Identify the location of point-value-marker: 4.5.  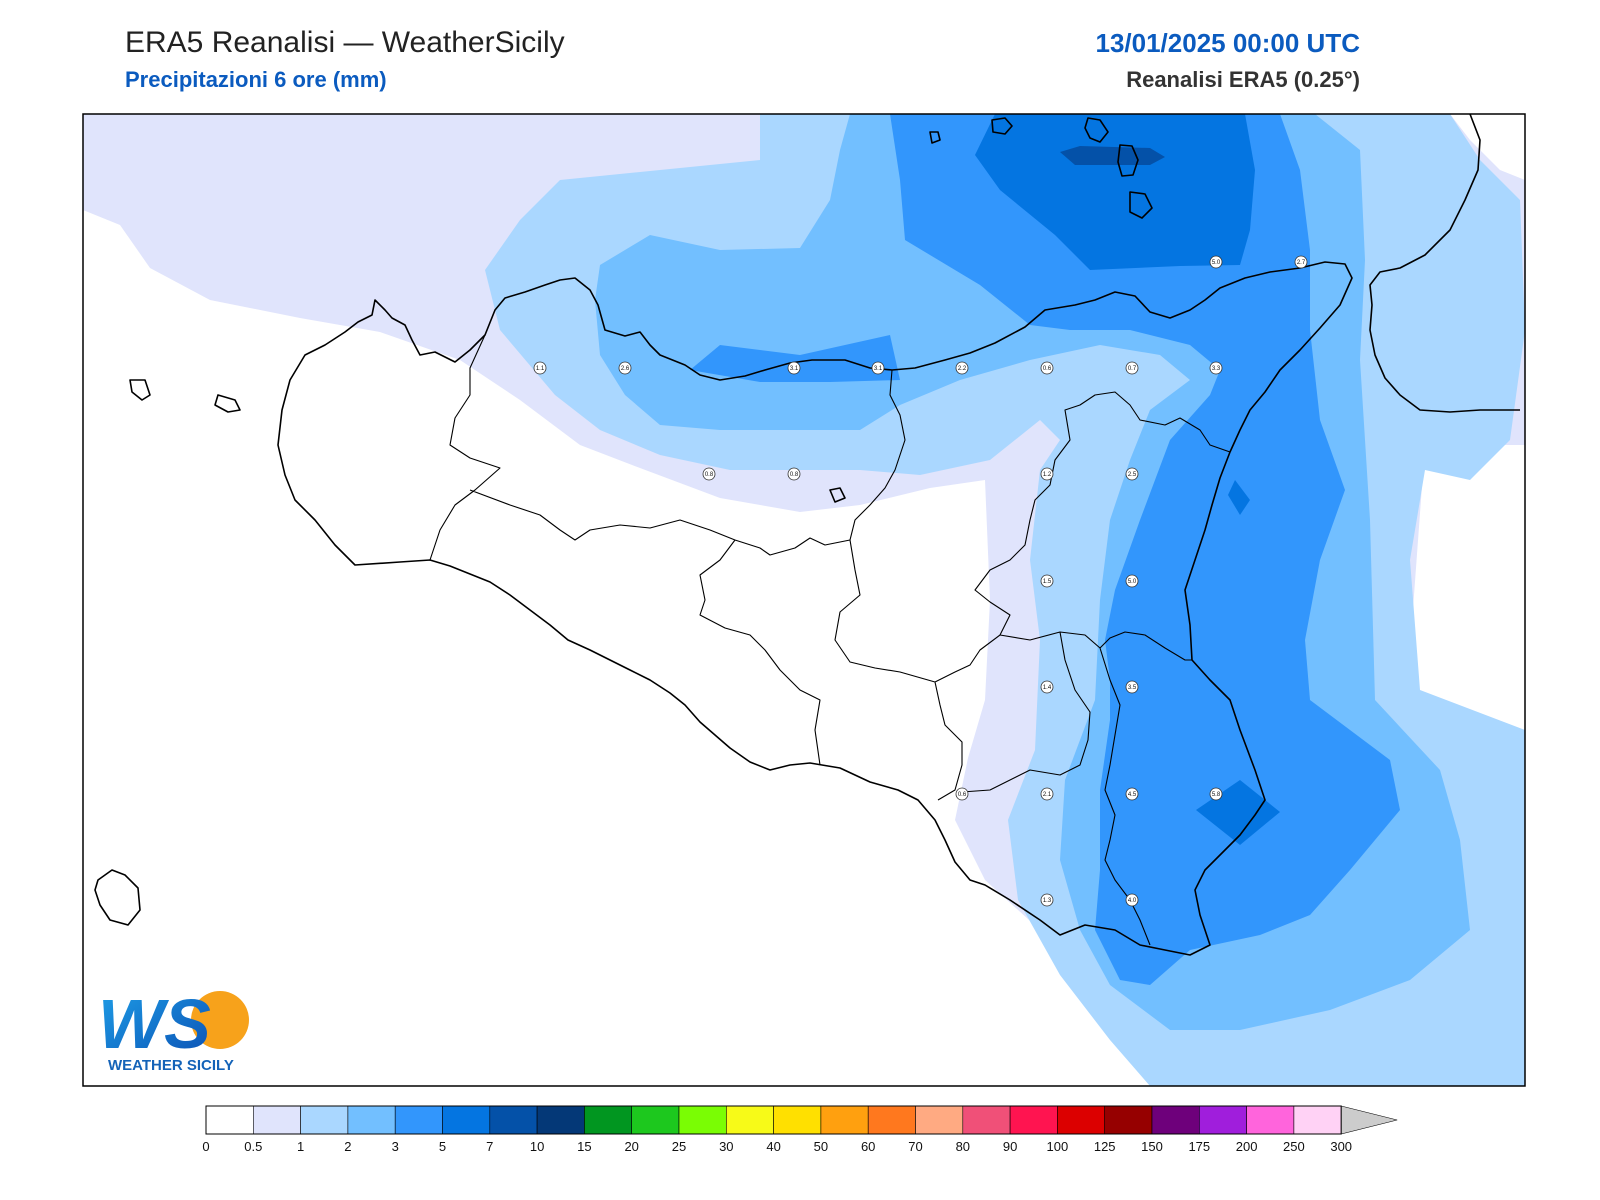
(1132, 794).